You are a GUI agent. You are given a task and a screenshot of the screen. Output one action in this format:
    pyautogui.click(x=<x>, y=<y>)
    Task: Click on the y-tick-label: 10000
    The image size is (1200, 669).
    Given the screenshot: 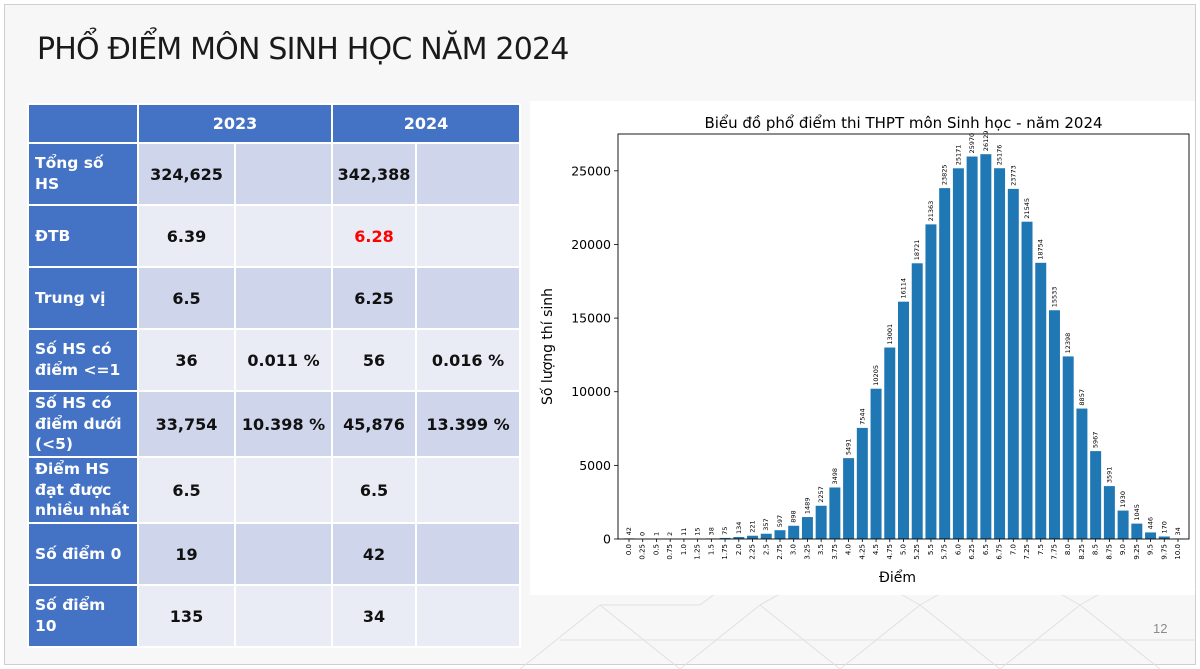 What is the action you would take?
    pyautogui.click(x=591, y=391)
    